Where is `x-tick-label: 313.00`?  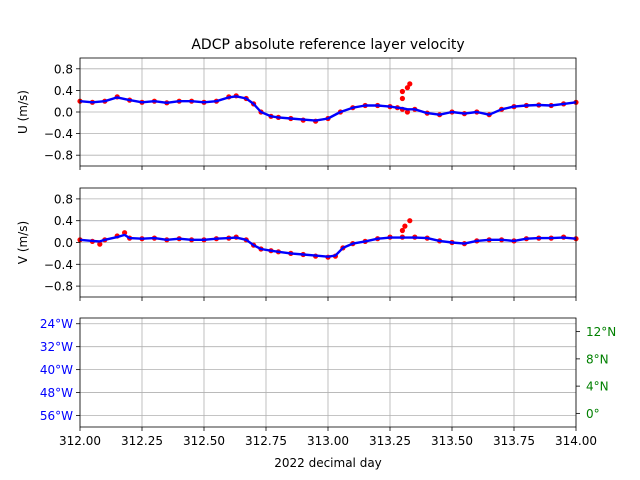 x-tick-label: 313.00 is located at coordinates (328, 441).